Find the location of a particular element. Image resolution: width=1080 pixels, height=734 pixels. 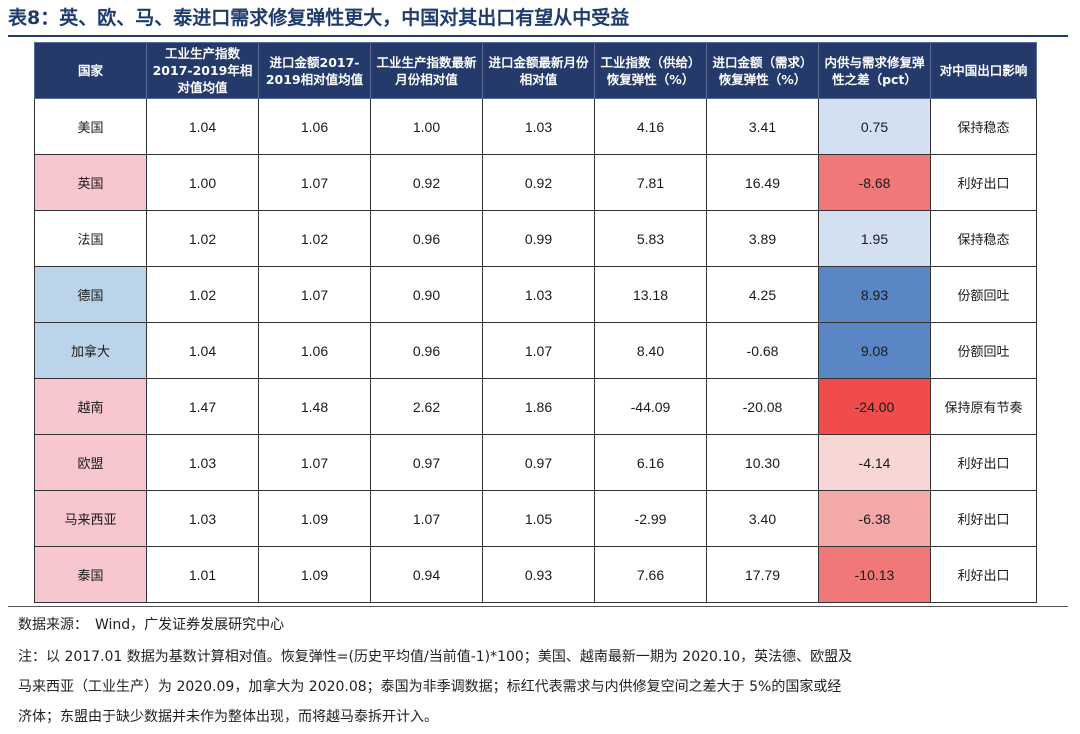

table-row: 德国 1.02 1.07 0.90 1.03 13.18 4.25 8.93 份额回吐 is located at coordinates (535, 294).